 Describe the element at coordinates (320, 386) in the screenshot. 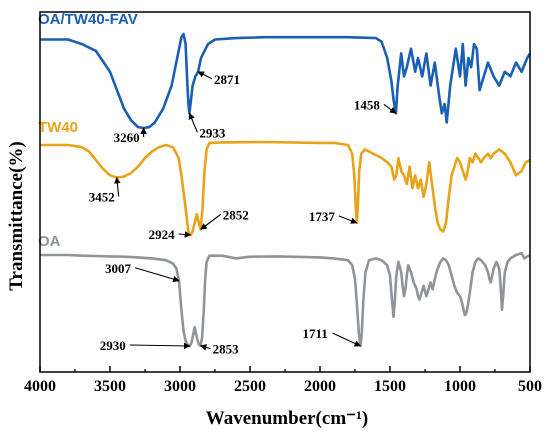

I see `x-tick-label: 2000` at that location.